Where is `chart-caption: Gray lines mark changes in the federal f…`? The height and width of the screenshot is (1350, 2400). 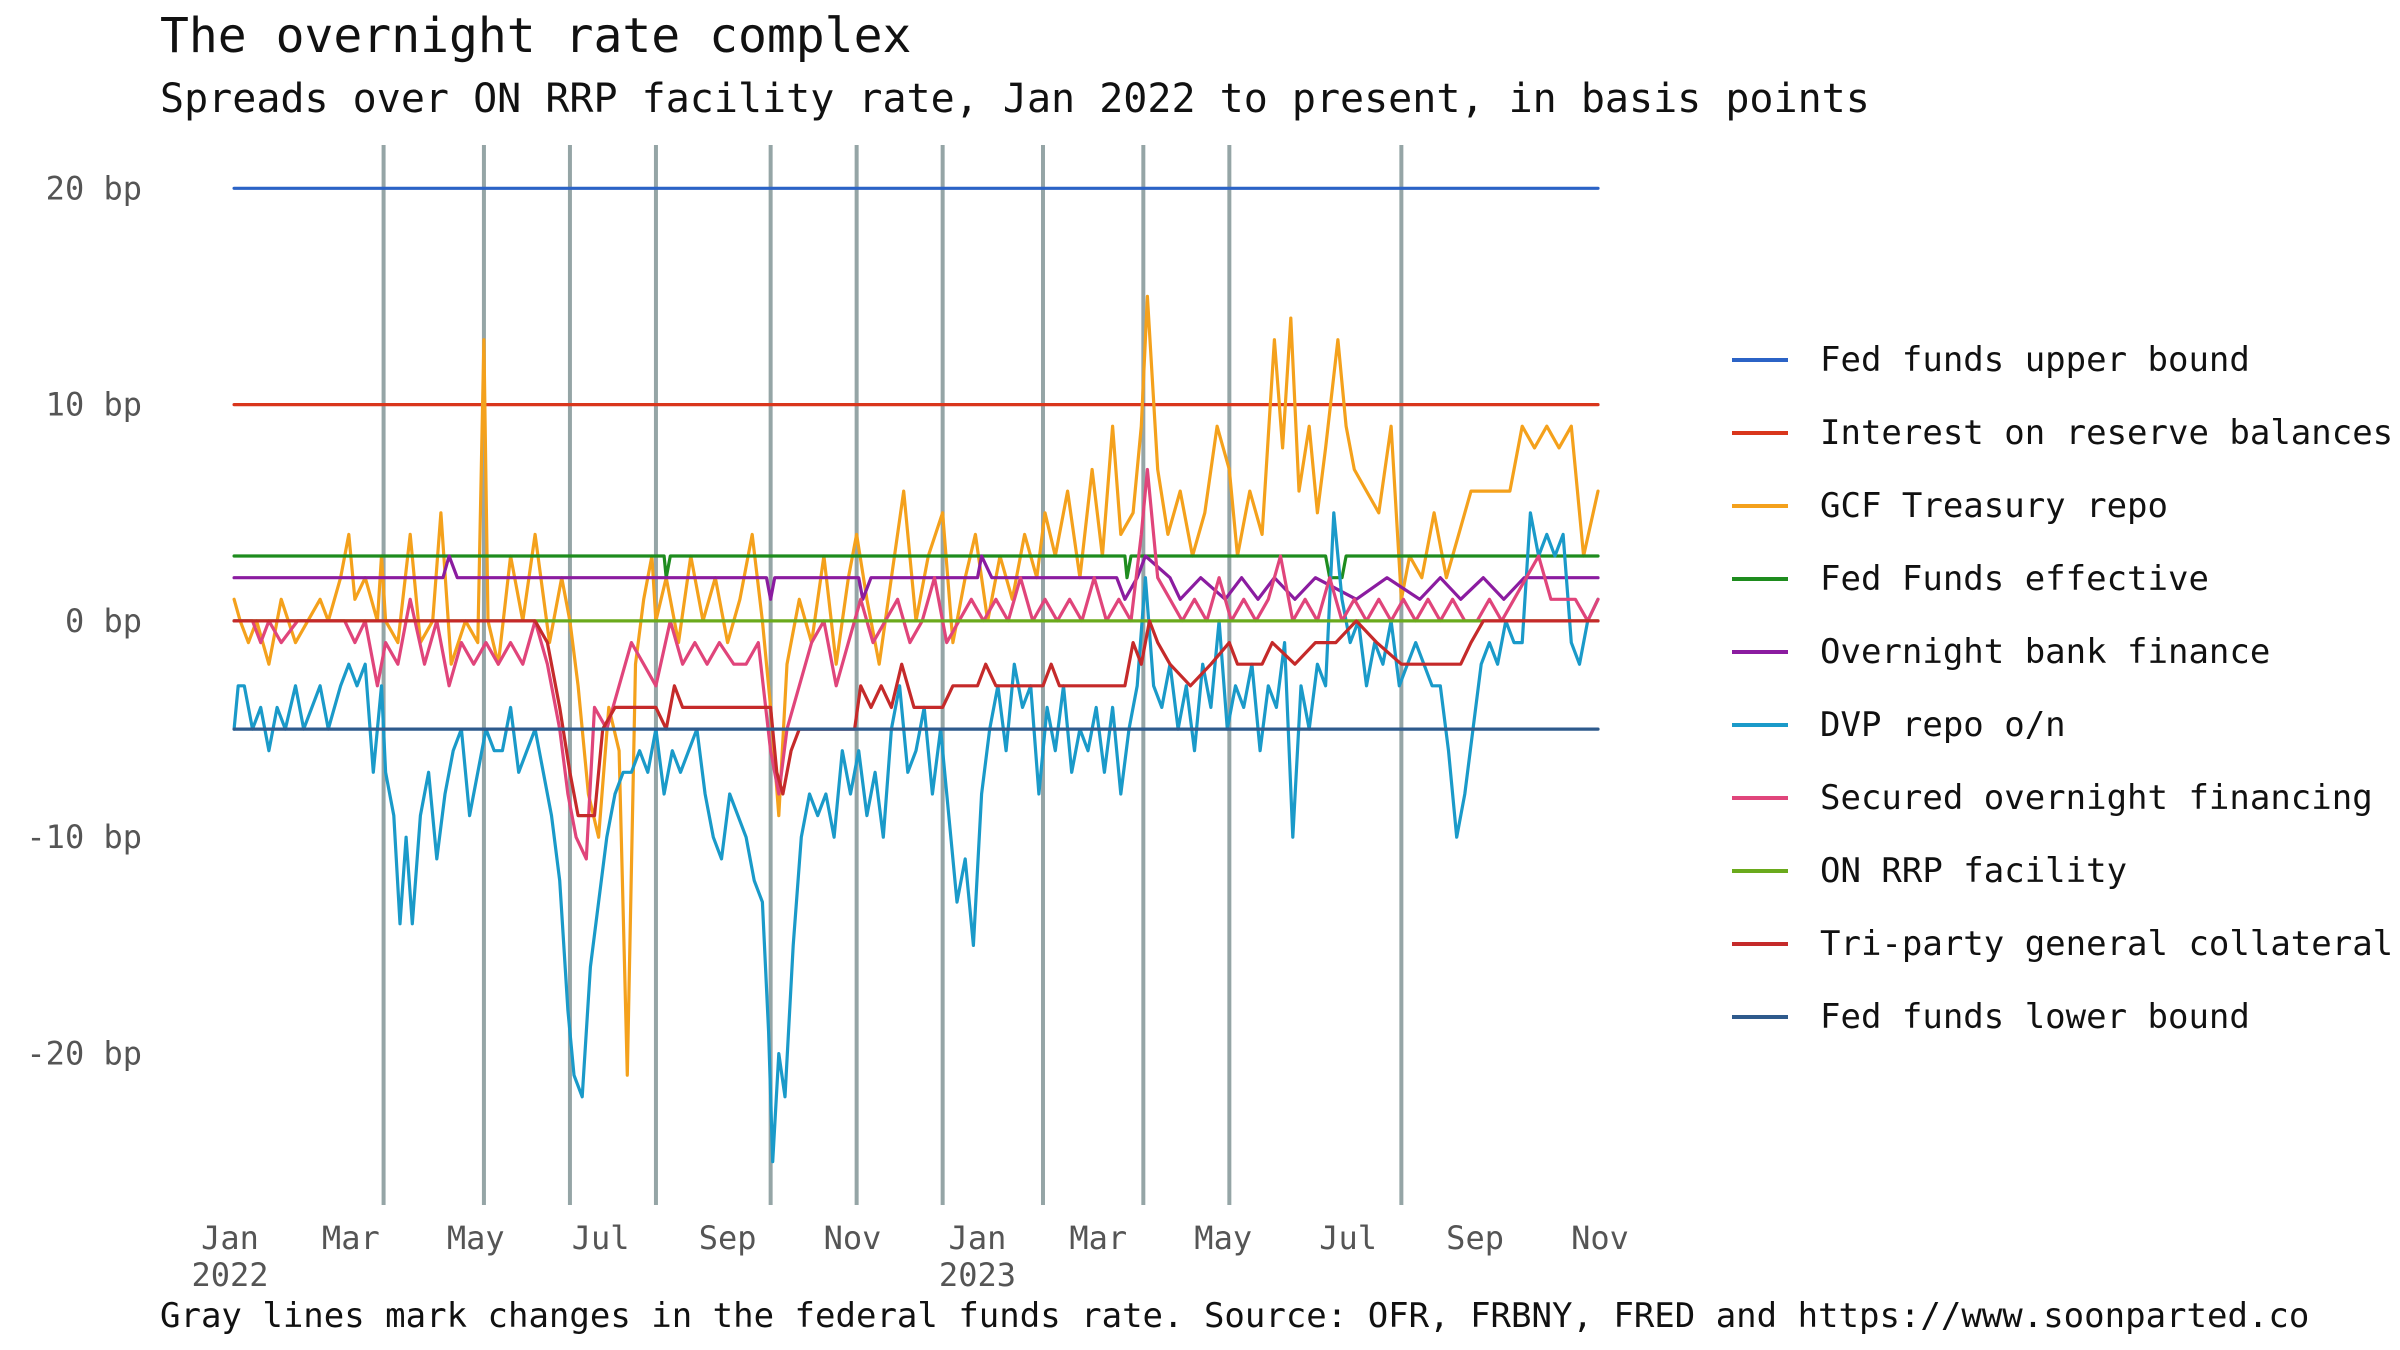 chart-caption: Gray lines mark changes in the federal f… is located at coordinates (1235, 1316).